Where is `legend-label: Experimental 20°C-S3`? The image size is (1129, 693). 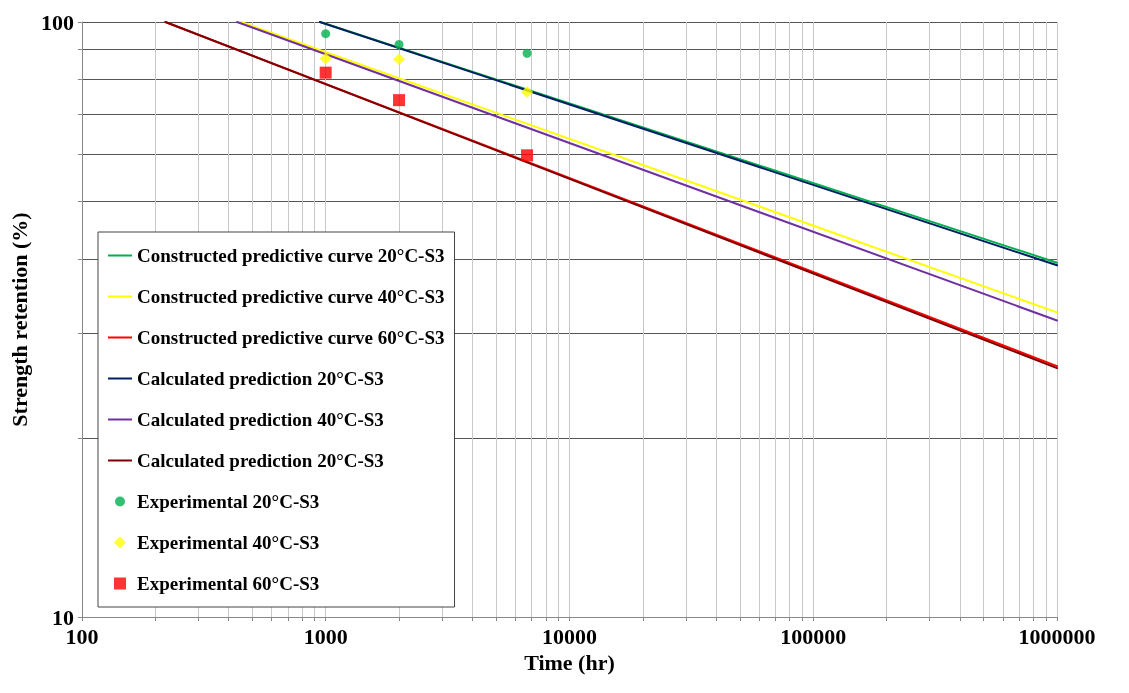 legend-label: Experimental 20°C-S3 is located at coordinates (228, 501).